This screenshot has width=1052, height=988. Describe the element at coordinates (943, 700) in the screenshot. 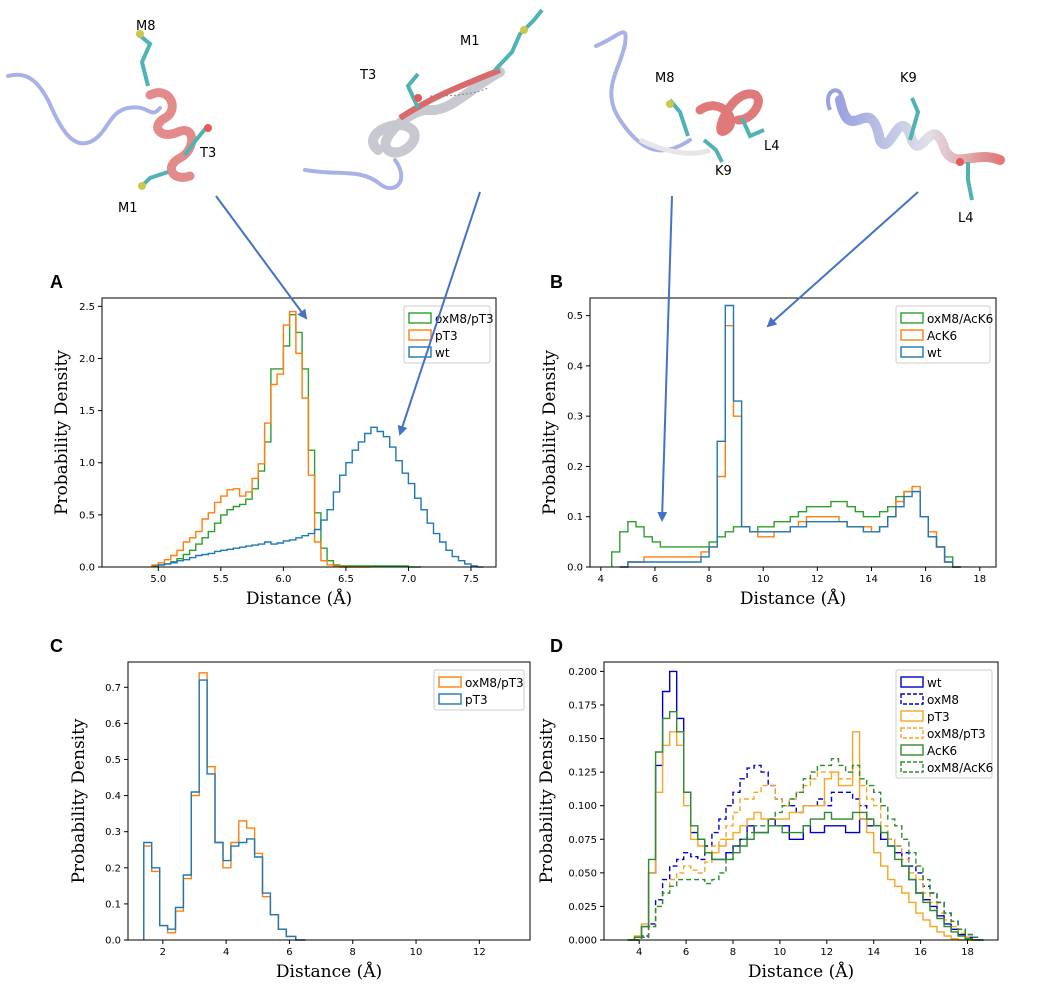

I see `chart-d-legend-label-1: oxM8` at that location.